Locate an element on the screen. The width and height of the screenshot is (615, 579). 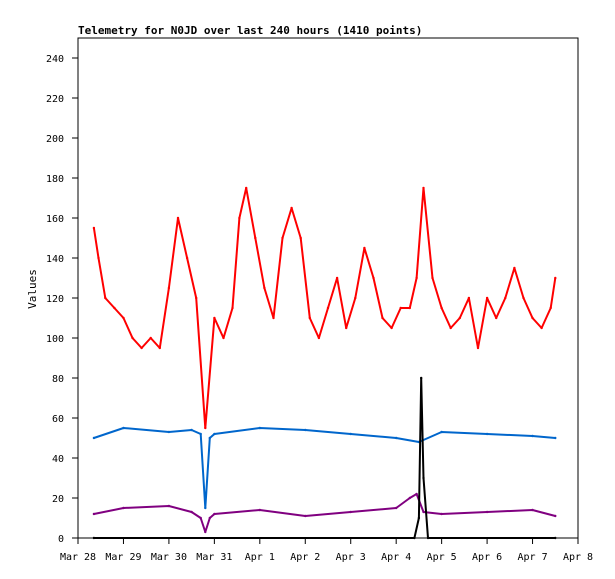
x-tick-label: Apr 4 is located at coordinates (396, 557).